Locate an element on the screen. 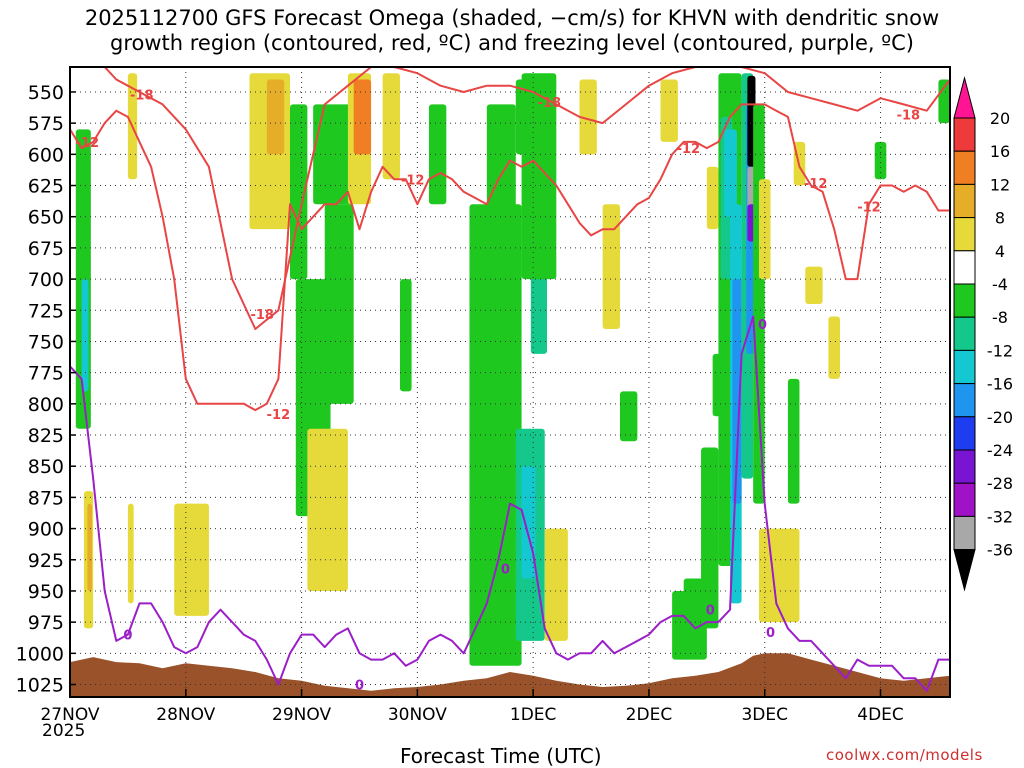 Image resolution: width=1024 pixels, height=768 pixels. colorbar-label: -24 is located at coordinates (1000, 450).